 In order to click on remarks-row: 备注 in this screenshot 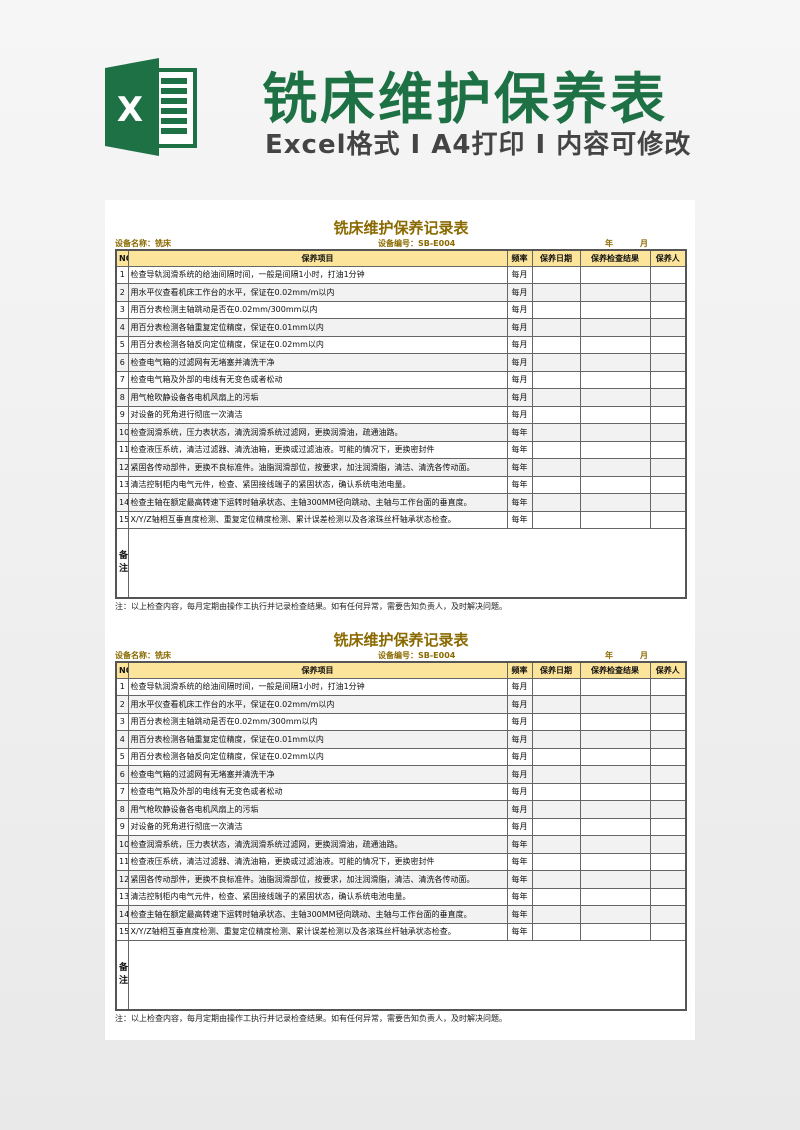, I will do `click(401, 975)`.